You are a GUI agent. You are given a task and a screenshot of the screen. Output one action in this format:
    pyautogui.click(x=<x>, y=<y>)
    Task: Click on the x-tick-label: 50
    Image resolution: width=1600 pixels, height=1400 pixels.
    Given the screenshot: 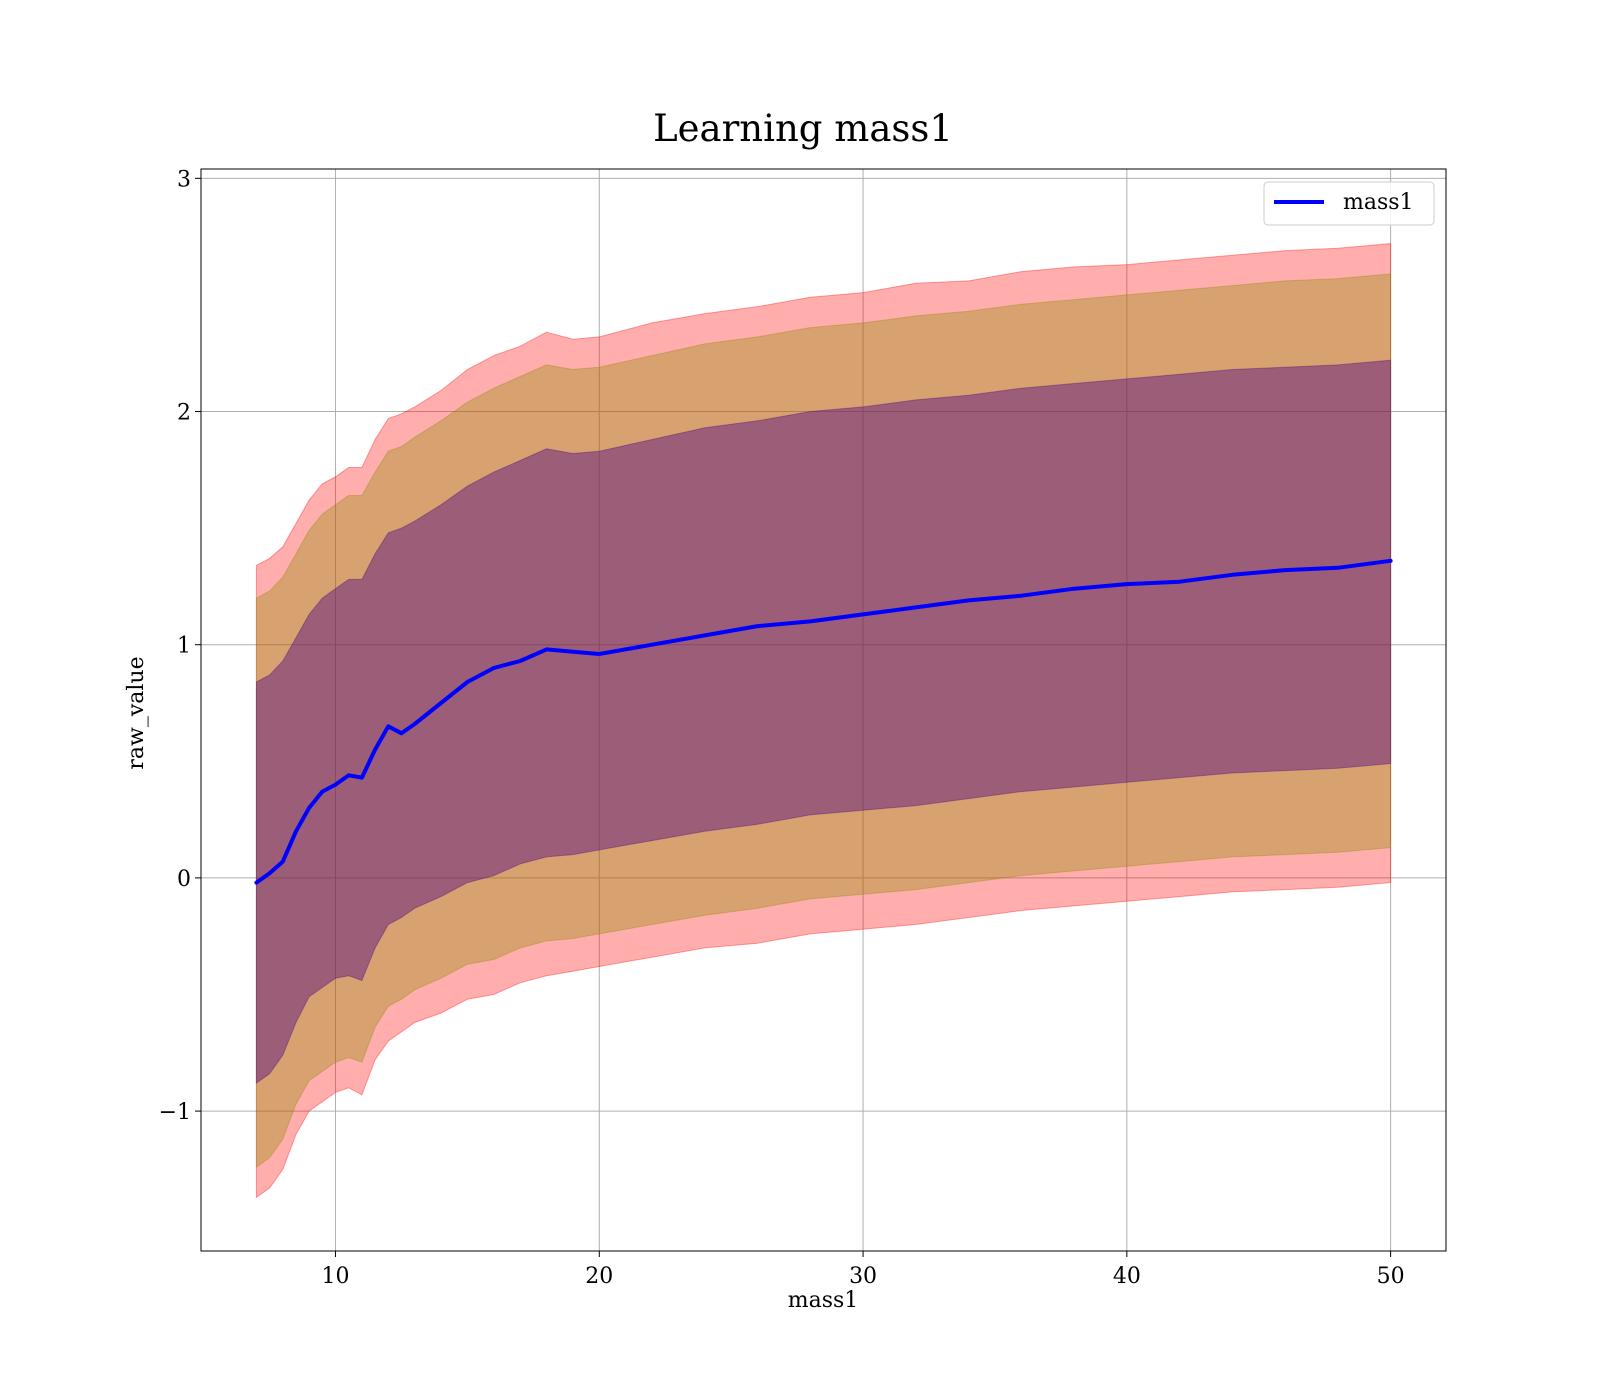 What is the action you would take?
    pyautogui.click(x=1391, y=1276)
    